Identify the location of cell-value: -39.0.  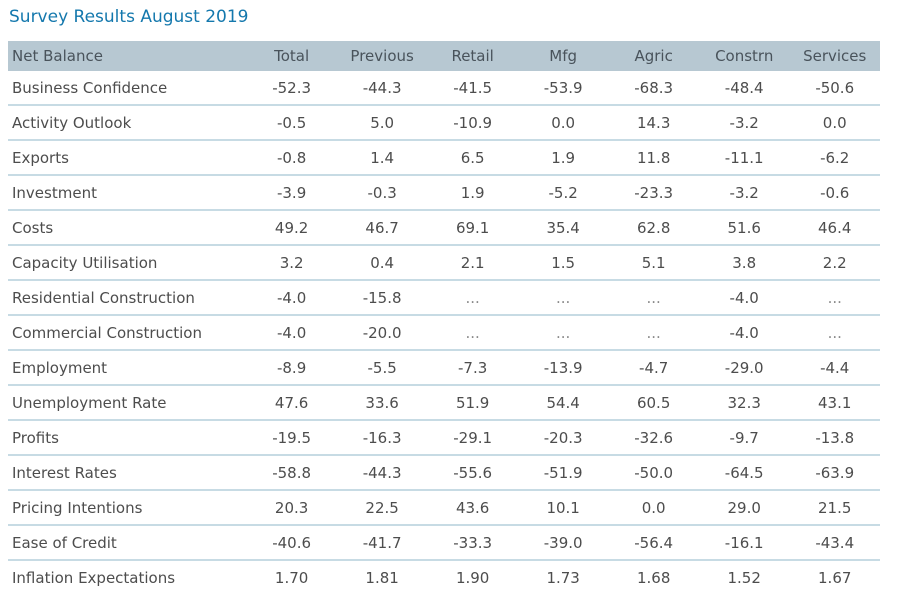
(563, 543).